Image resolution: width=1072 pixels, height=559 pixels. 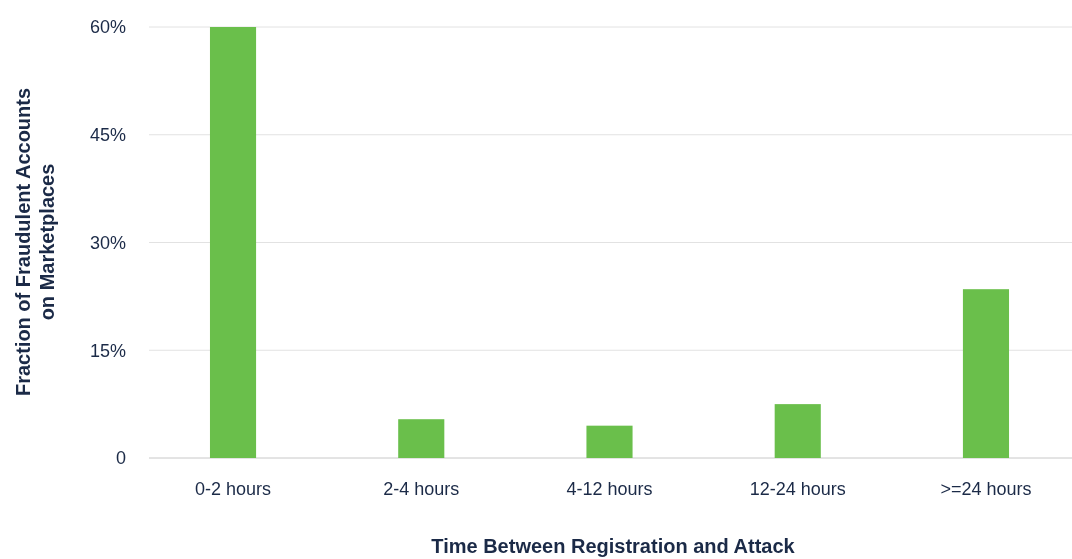 I want to click on y-axis-title: Fraction of Fraudulent Accounts on Marketplaces, so click(x=35, y=242).